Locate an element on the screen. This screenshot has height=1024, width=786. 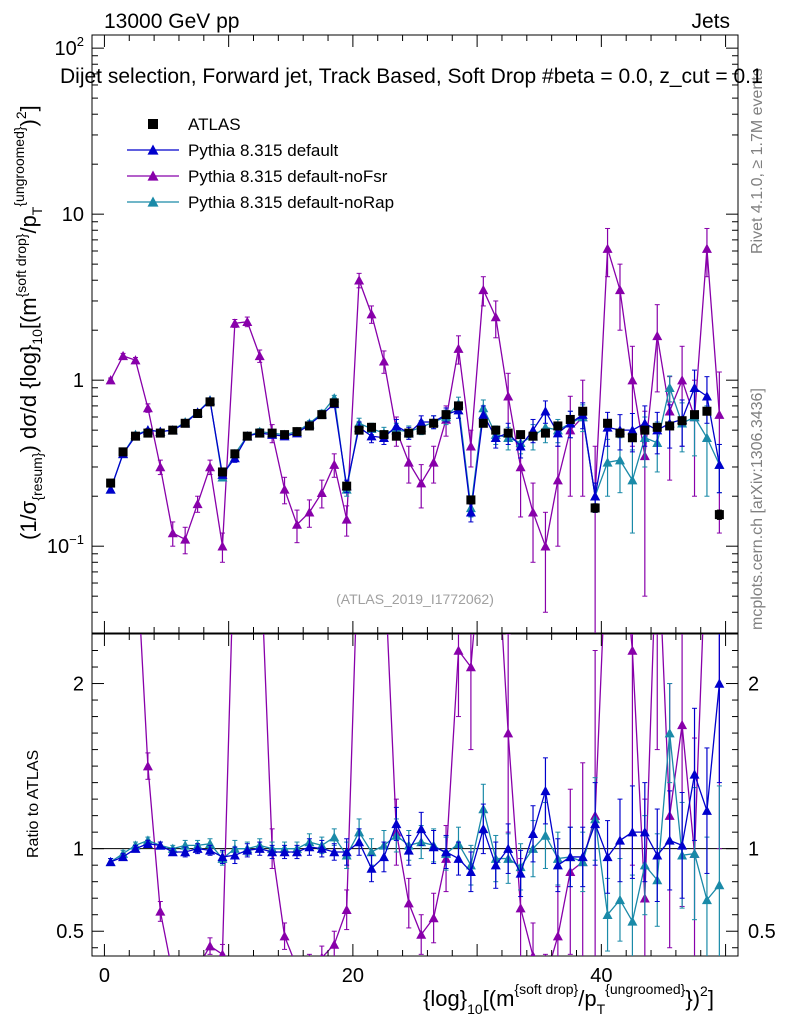
rivet-label: Rivet 4.1.0, ≥ 1.7M events is located at coordinates (757, 161).